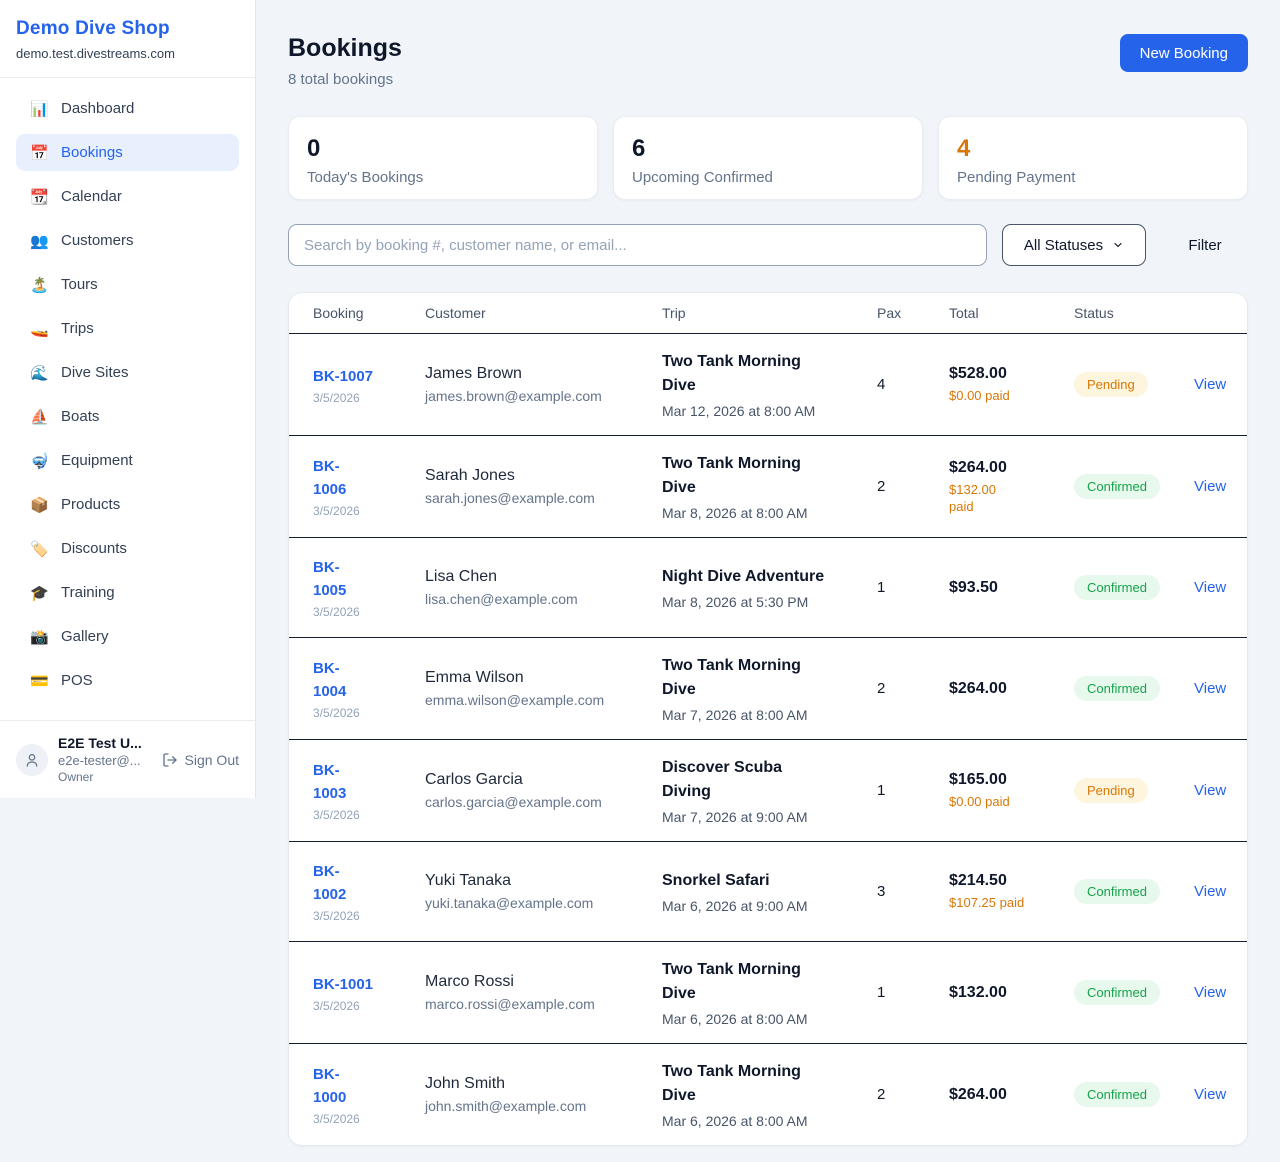 The width and height of the screenshot is (1280, 1162). What do you see at coordinates (543, 1094) in the screenshot?
I see `customer-cell: John Smith john.smith@example.com` at bounding box center [543, 1094].